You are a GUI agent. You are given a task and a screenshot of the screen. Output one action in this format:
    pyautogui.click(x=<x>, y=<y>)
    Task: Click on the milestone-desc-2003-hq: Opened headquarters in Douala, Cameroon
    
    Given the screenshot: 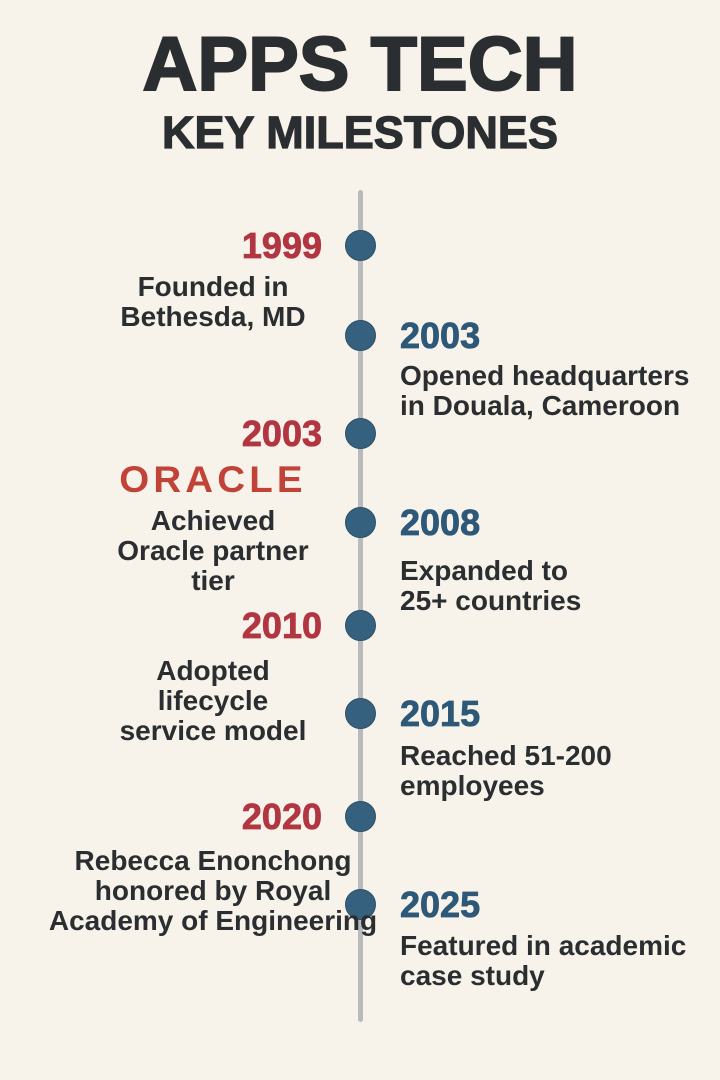 What is the action you would take?
    pyautogui.click(x=545, y=390)
    